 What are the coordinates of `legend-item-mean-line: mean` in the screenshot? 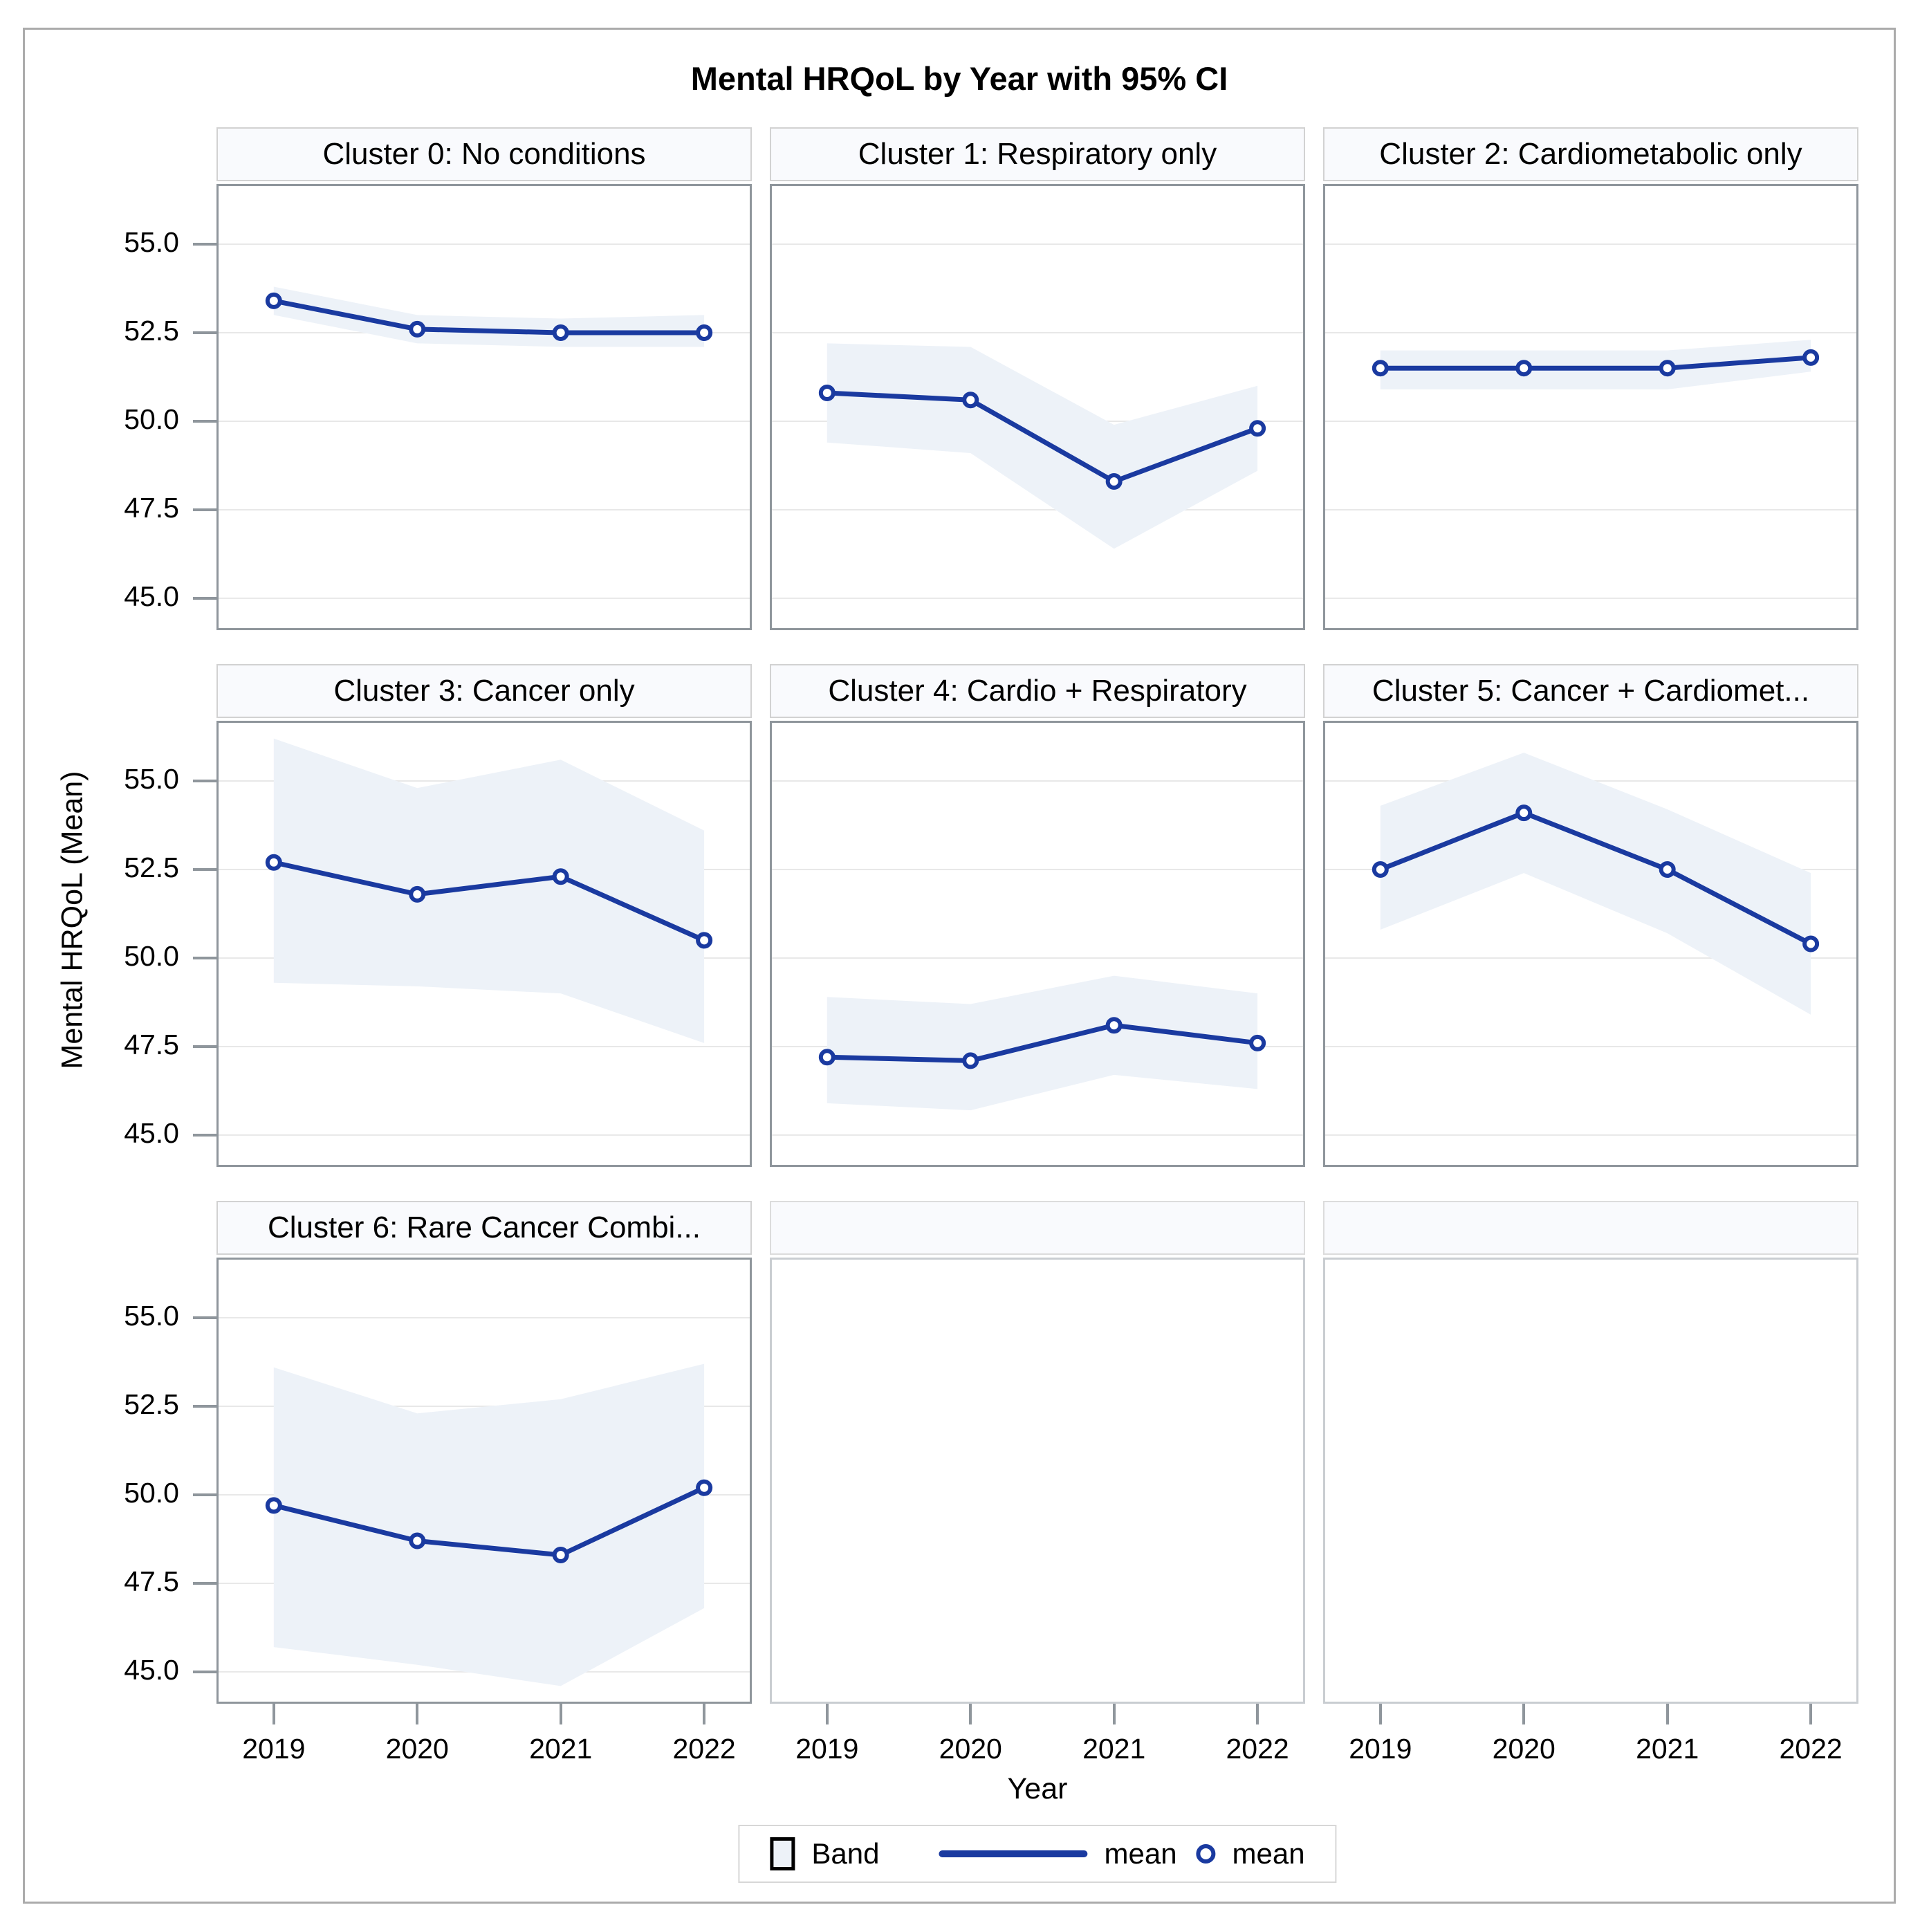 It's located at (1058, 1853).